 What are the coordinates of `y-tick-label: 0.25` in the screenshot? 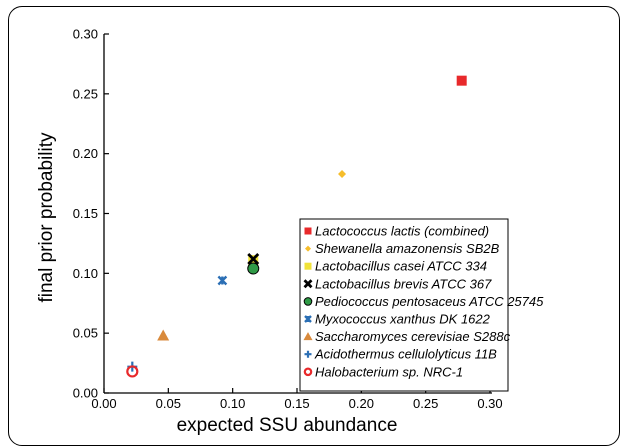 It's located at (85, 93).